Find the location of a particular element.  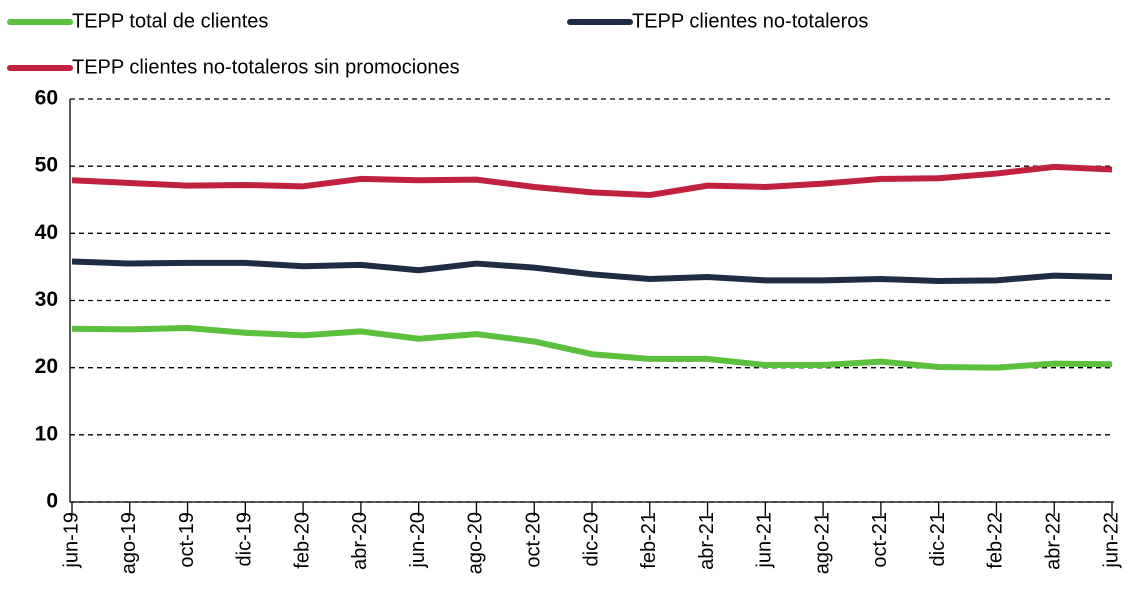

x-tick-label: feb-22 is located at coordinates (996, 540).